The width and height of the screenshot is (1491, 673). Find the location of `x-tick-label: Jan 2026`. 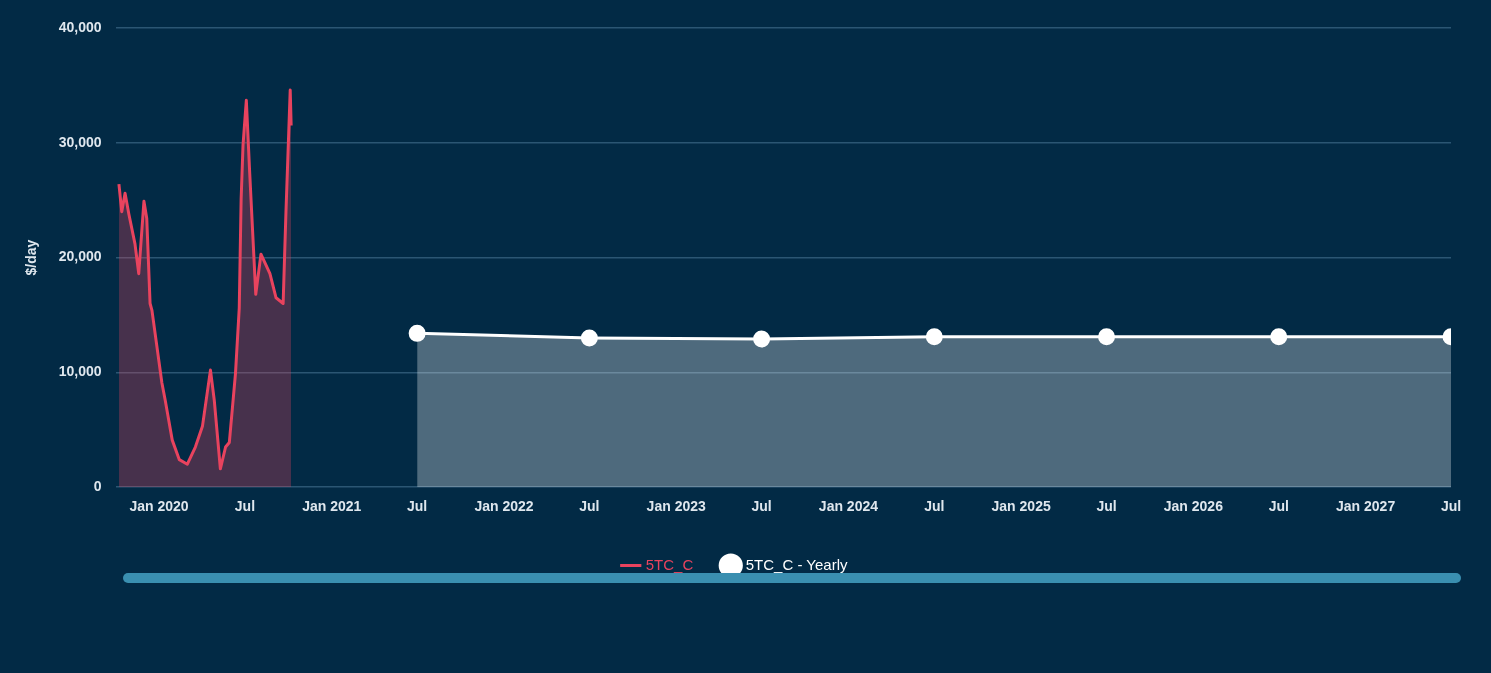

x-tick-label: Jan 2026 is located at coordinates (1193, 506).